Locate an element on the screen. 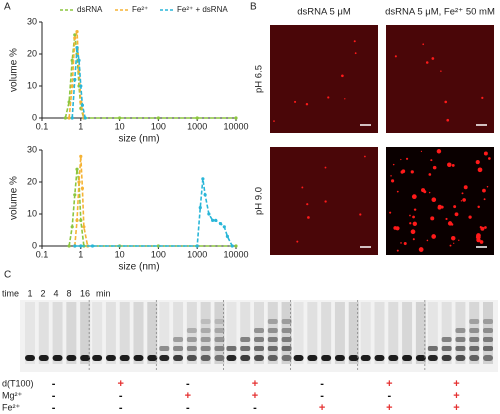 This screenshot has height=414, width=500. time-point: 2 is located at coordinates (42, 293).